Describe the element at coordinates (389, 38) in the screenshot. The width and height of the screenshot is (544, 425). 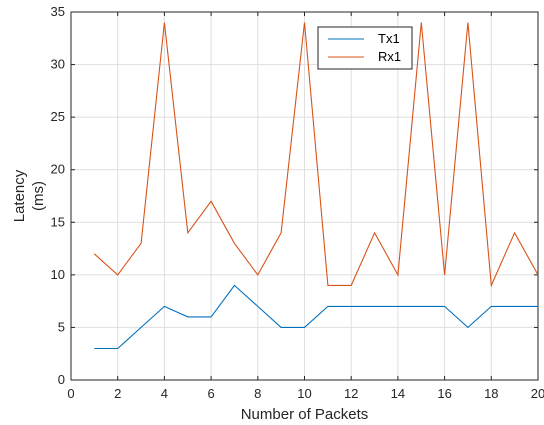
I see `legend-label-tx1: Tx1` at that location.